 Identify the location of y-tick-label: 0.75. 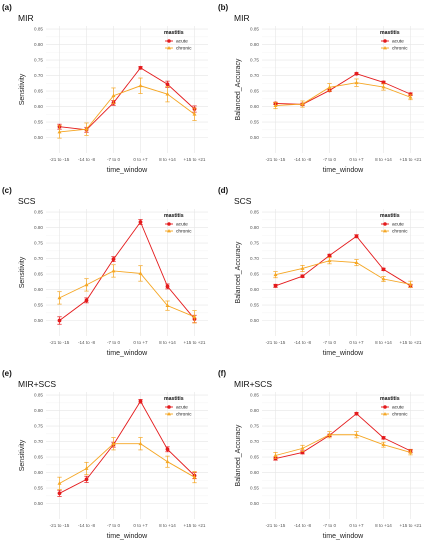
(38, 60).